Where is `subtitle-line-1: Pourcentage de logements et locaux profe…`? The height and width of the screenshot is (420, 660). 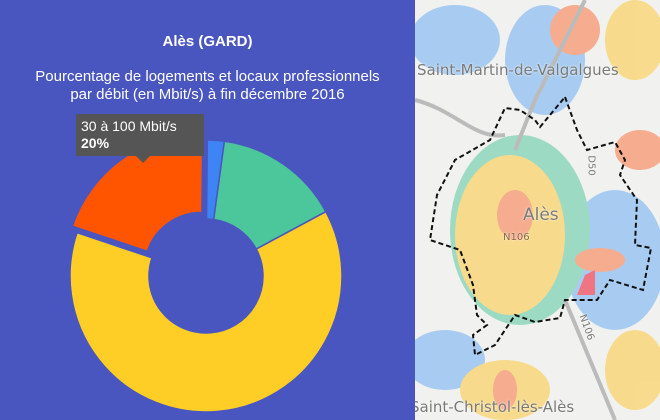 subtitle-line-1: Pourcentage de logements et locaux profe… is located at coordinates (207, 76).